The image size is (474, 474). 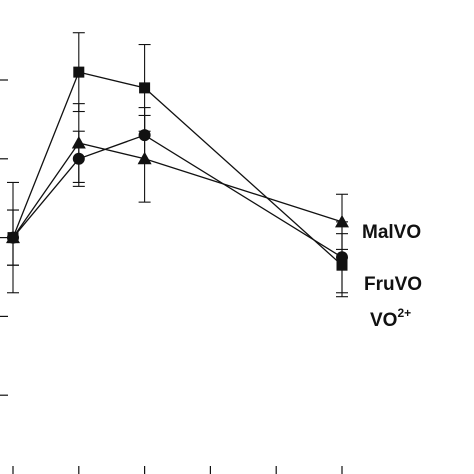 I want to click on series-line-triangle, so click(x=177, y=190).